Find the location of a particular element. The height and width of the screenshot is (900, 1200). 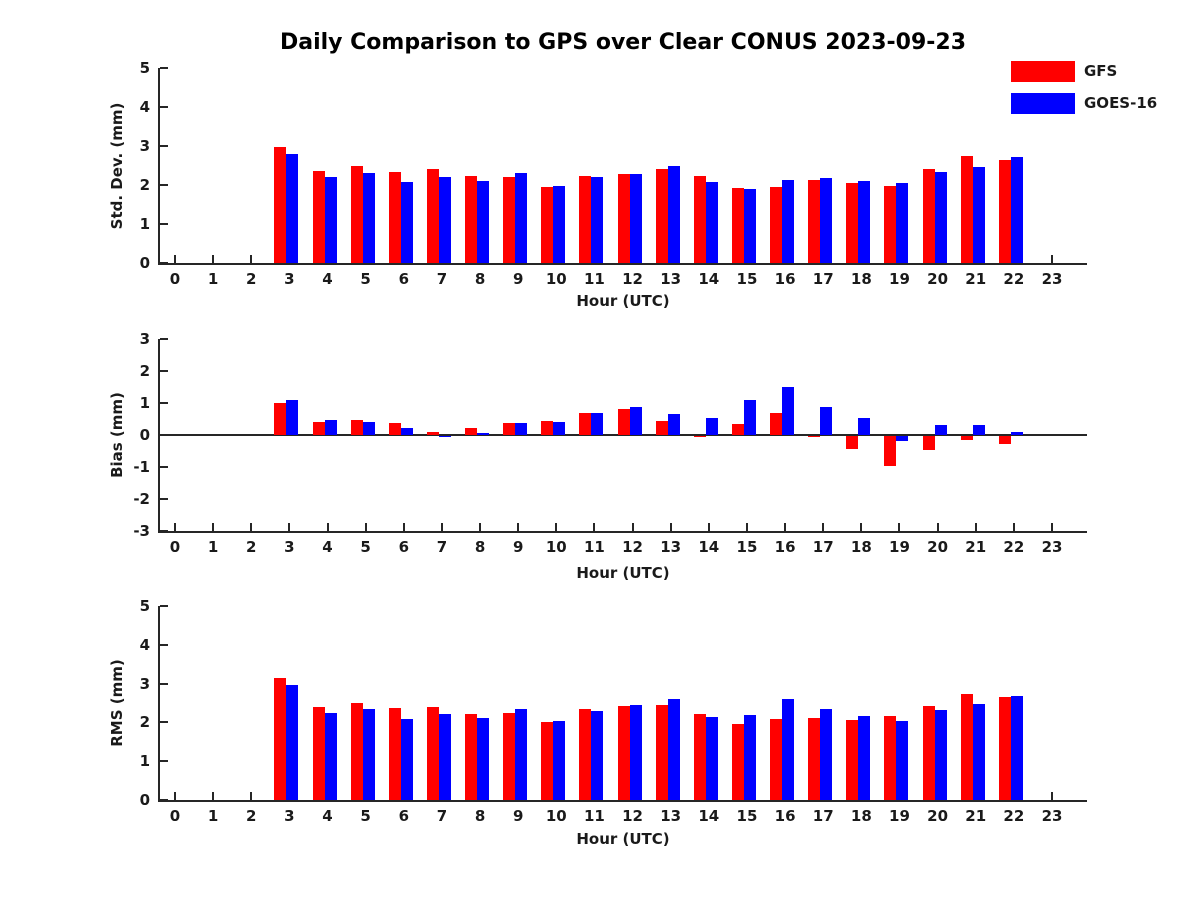

y-axis-label-std-dev: Std. Dev. (mm) is located at coordinates (117, 166).